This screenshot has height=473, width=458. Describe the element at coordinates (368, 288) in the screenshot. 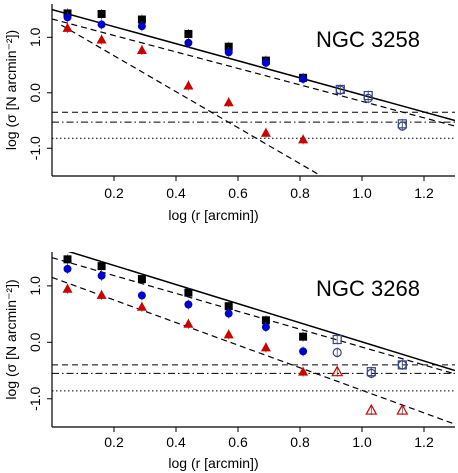

I see `panel-title: NGC 3268` at that location.